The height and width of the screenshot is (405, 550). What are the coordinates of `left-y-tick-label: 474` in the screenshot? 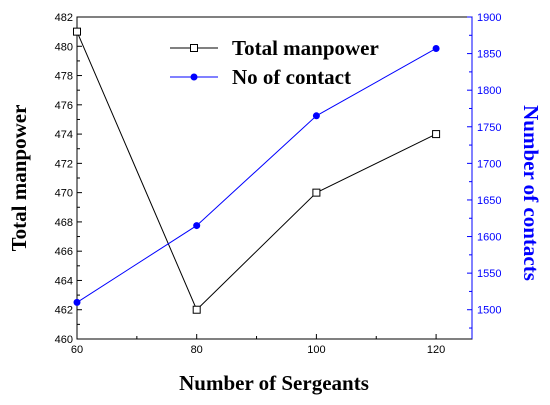 It's located at (64, 135).